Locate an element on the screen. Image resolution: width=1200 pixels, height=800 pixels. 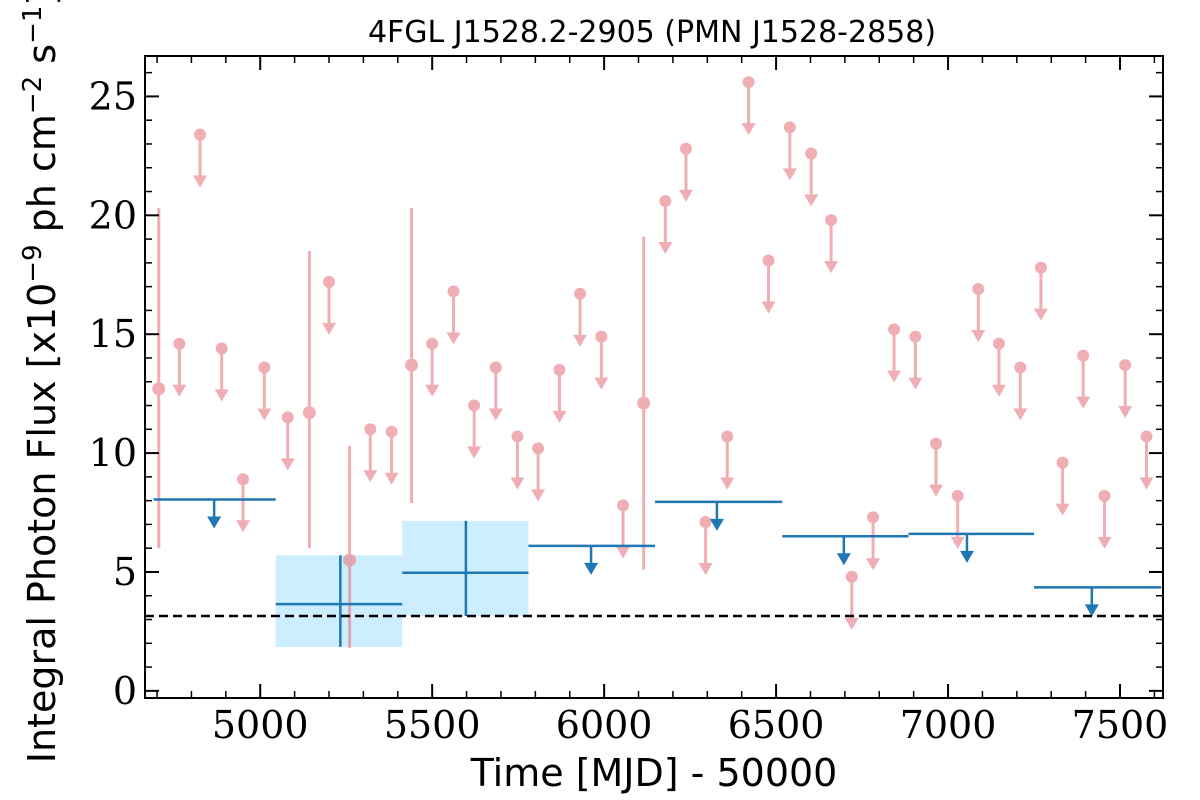
y-tick-label: 10 is located at coordinates (113, 453).